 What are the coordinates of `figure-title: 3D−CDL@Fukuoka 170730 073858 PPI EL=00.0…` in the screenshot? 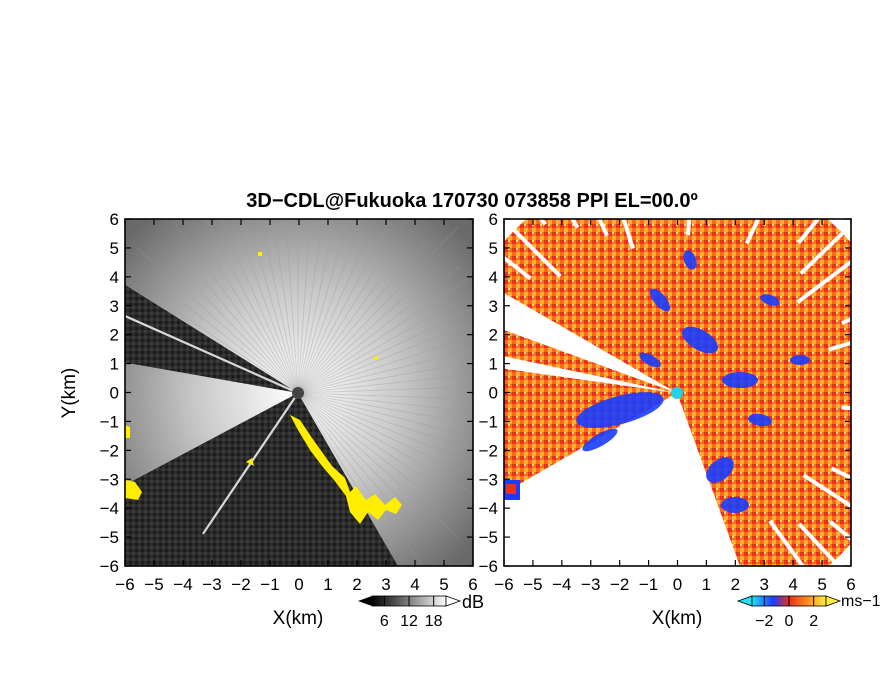 It's located at (472, 201).